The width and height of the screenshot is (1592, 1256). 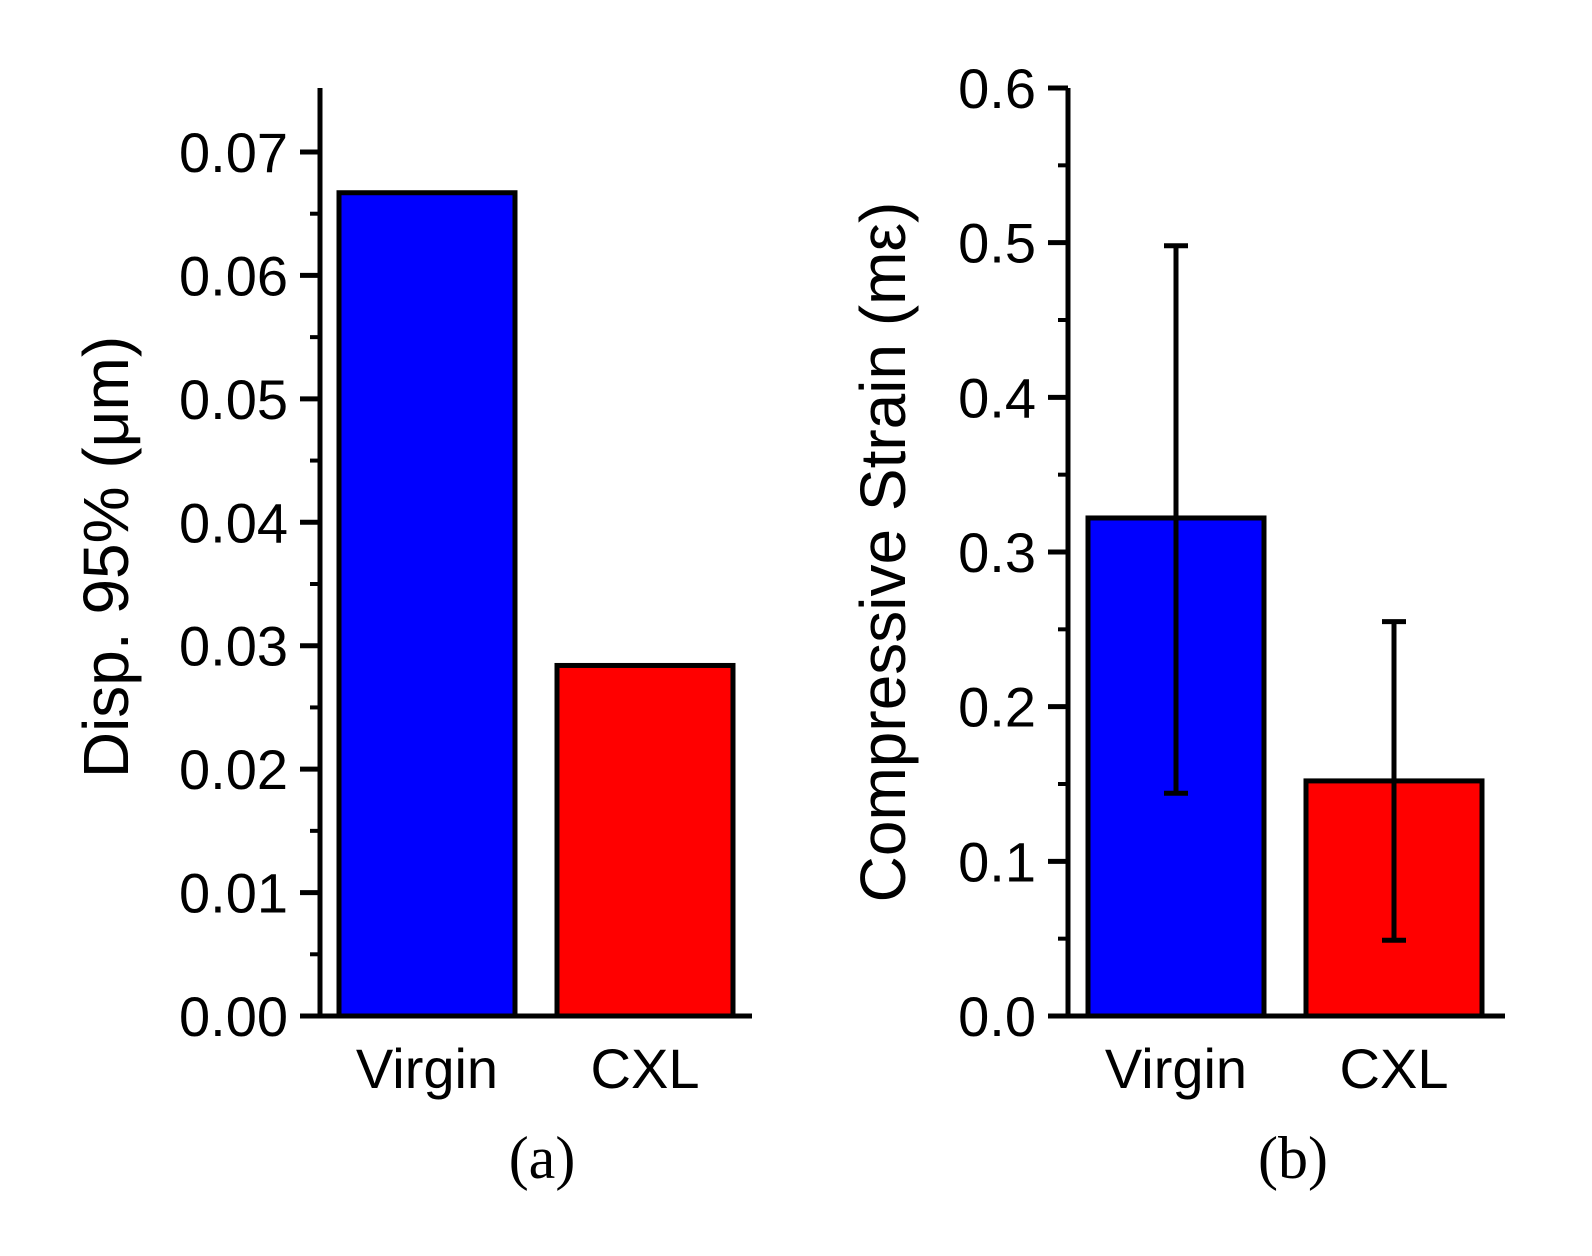 What do you see at coordinates (233, 769) in the screenshot?
I see `panel-a-y-tick-label: 0.02` at bounding box center [233, 769].